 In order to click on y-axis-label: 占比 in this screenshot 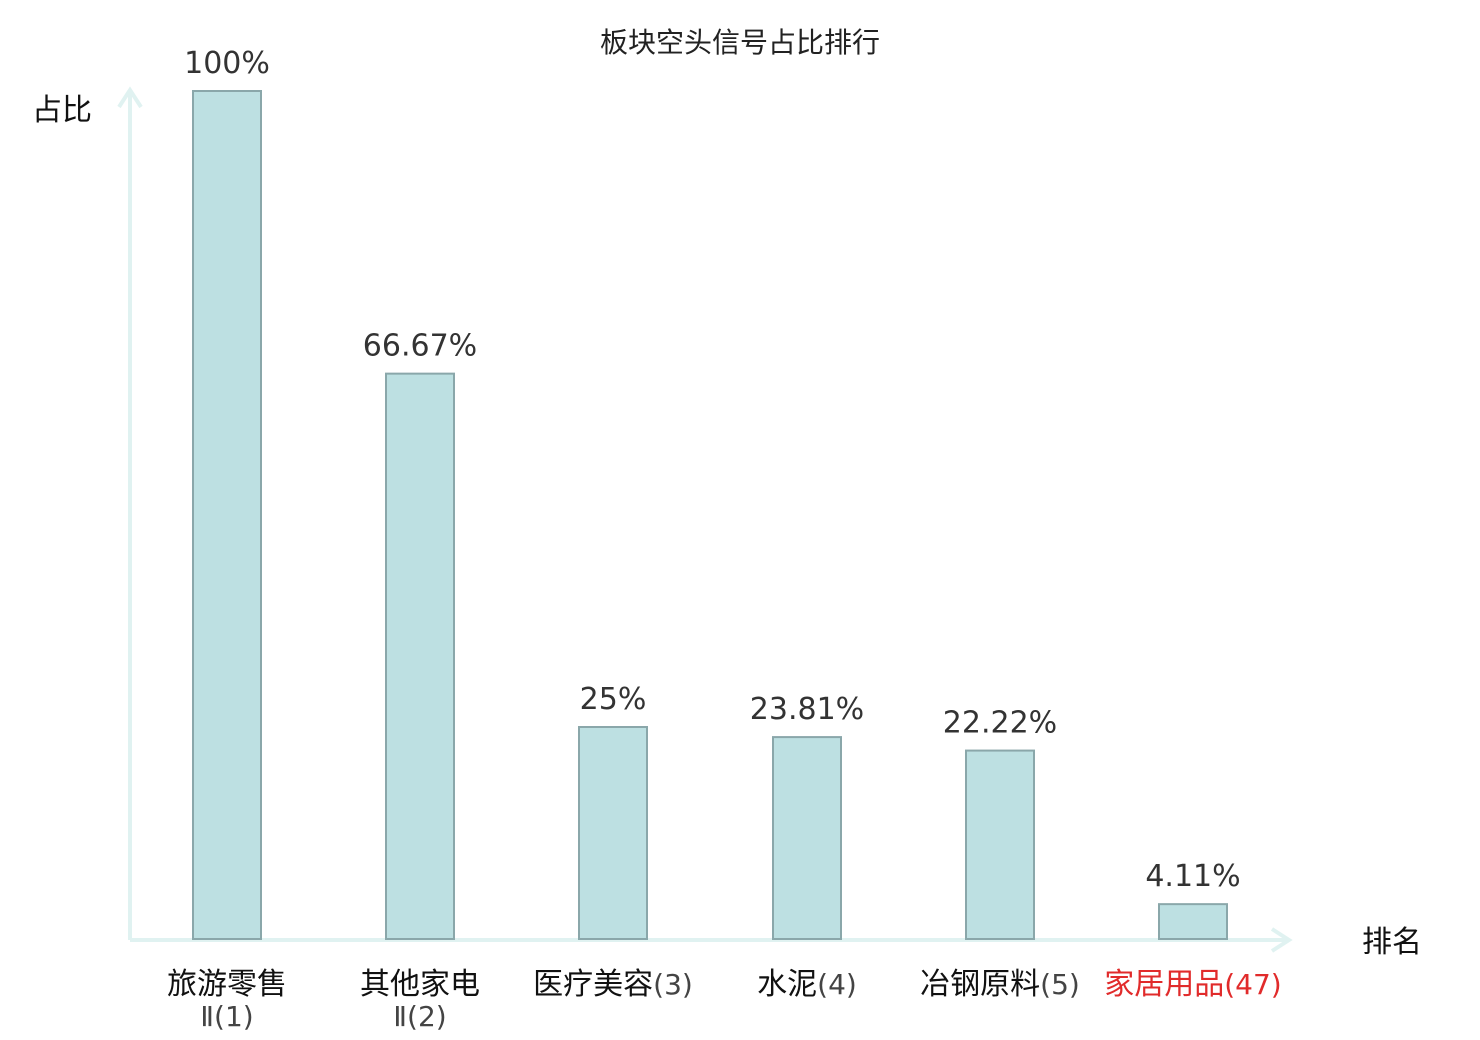, I will do `click(62, 110)`.